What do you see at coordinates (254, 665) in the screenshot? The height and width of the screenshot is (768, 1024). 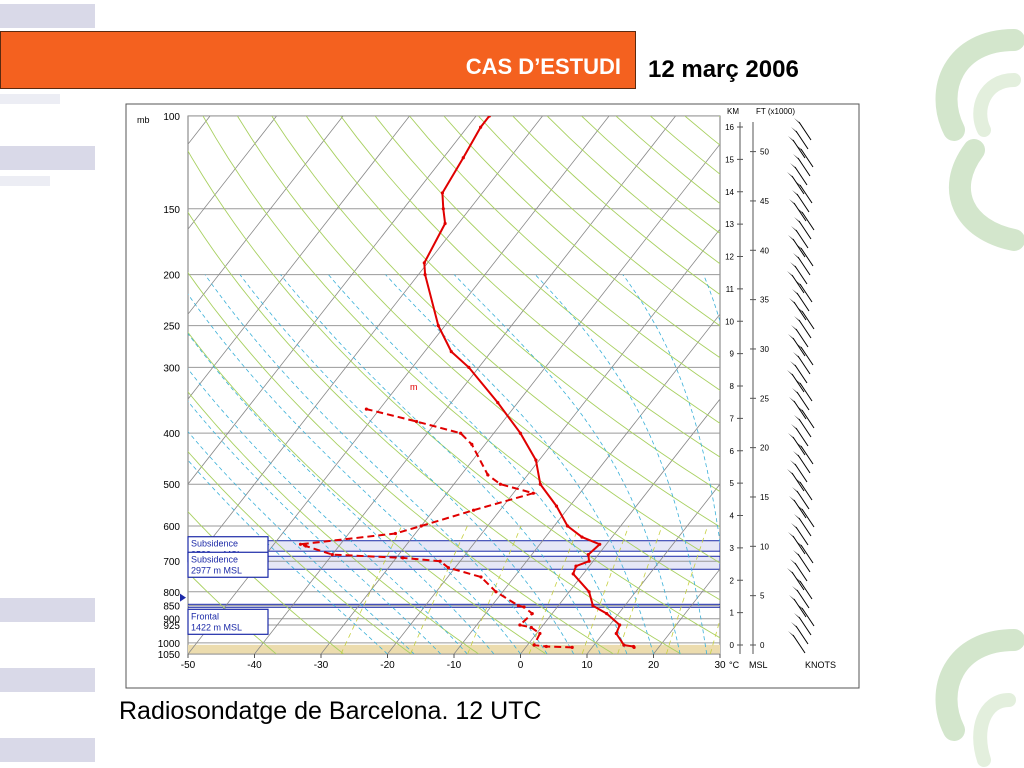 I see `temperature-tick-label: -40` at bounding box center [254, 665].